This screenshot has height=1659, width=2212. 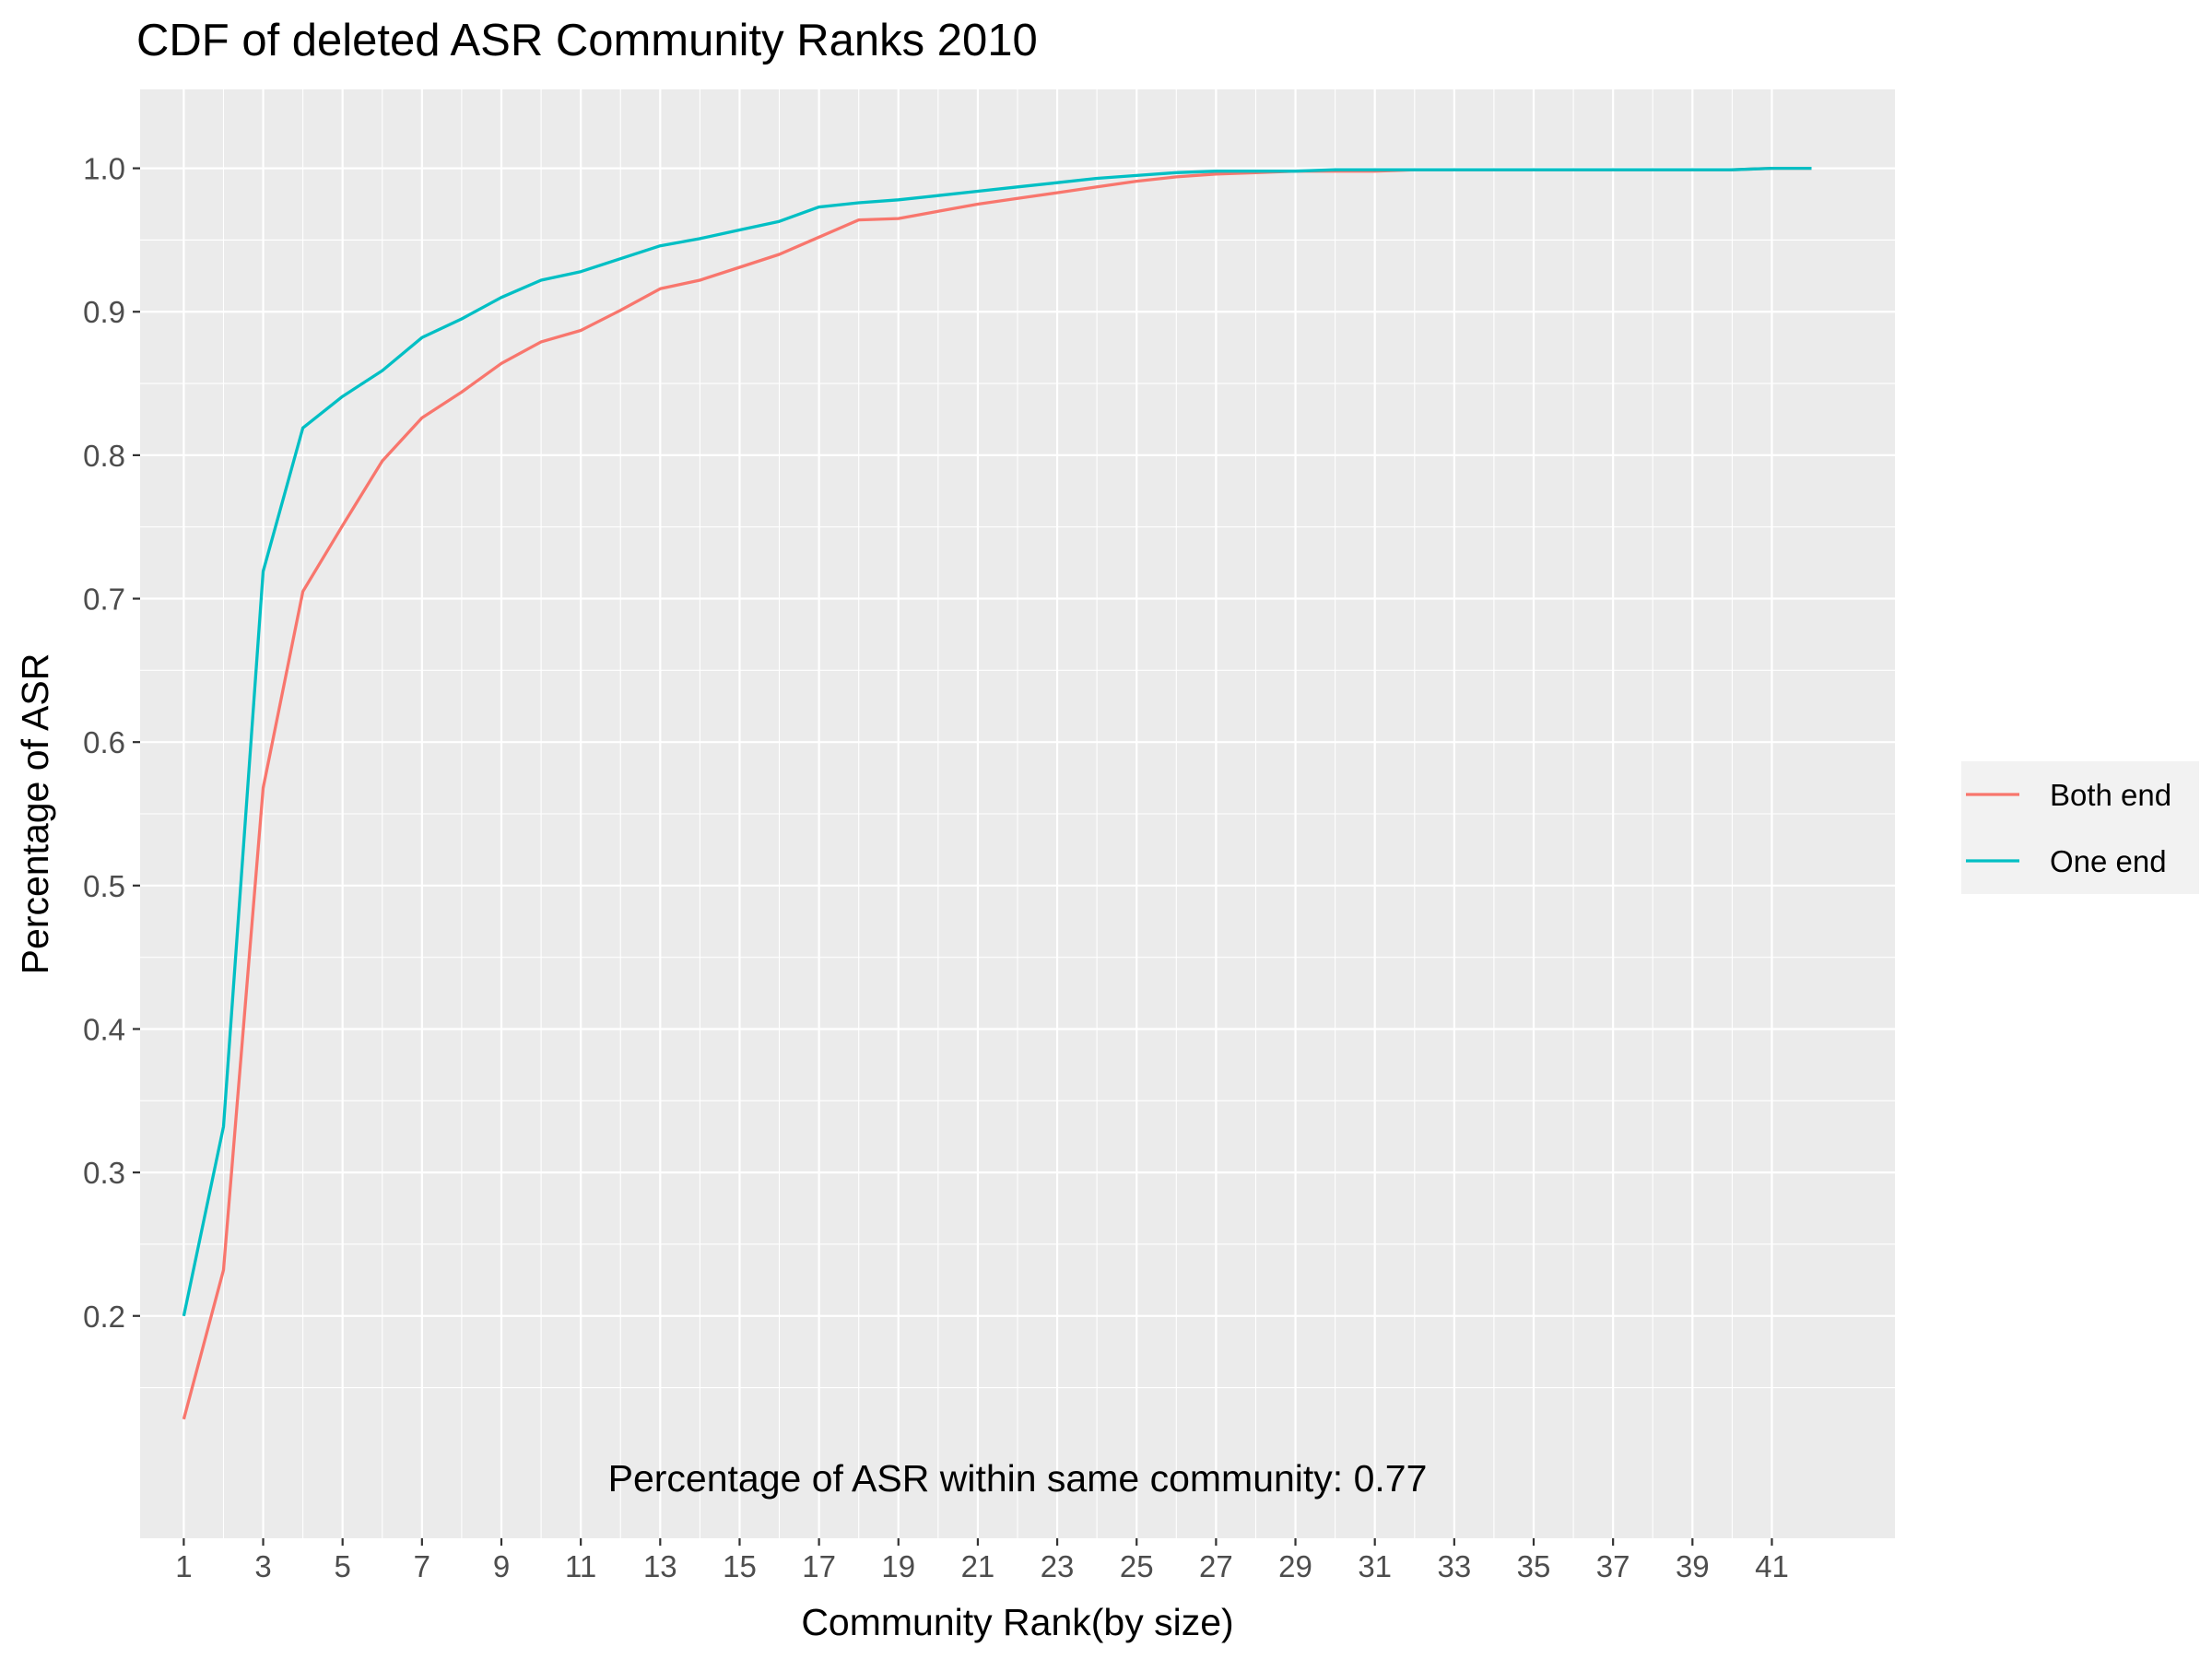 I want to click on x-tick-label: 11, so click(x=580, y=1566).